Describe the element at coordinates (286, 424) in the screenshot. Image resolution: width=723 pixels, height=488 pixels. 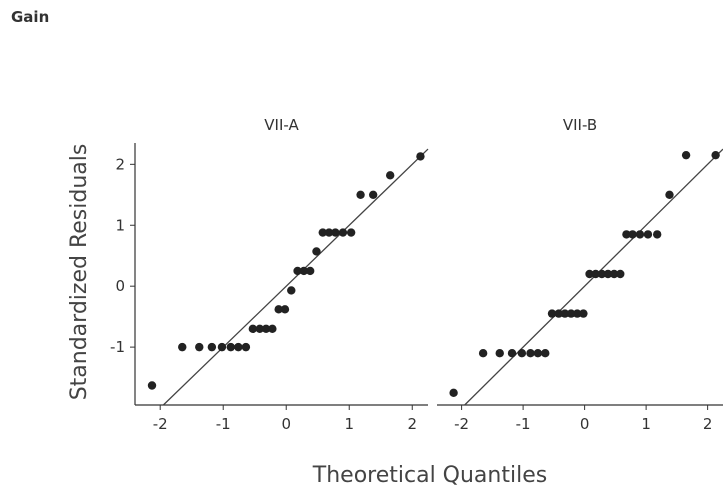
I see `panel-1-x-tick-label: 0` at that location.